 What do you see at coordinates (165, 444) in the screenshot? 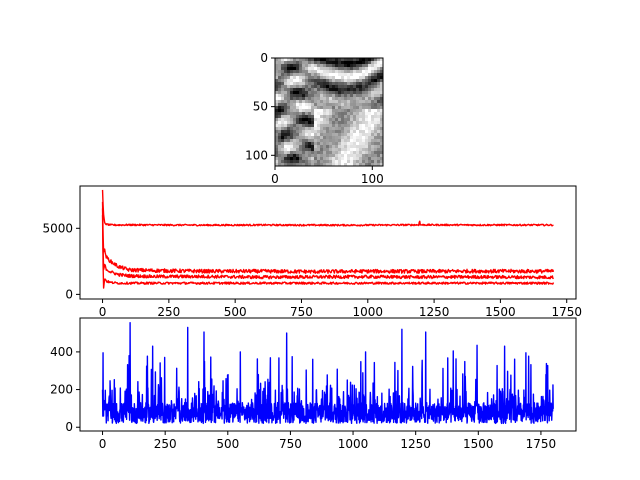
I see `x-tick-label: 250` at bounding box center [165, 444].